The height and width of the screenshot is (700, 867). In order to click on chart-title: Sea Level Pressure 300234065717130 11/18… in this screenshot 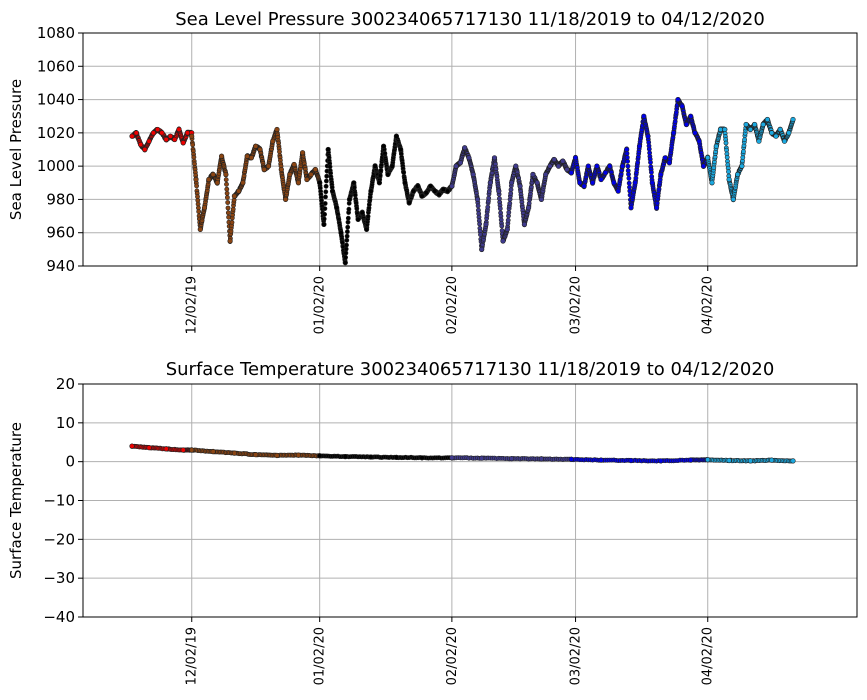, I will do `click(470, 19)`.